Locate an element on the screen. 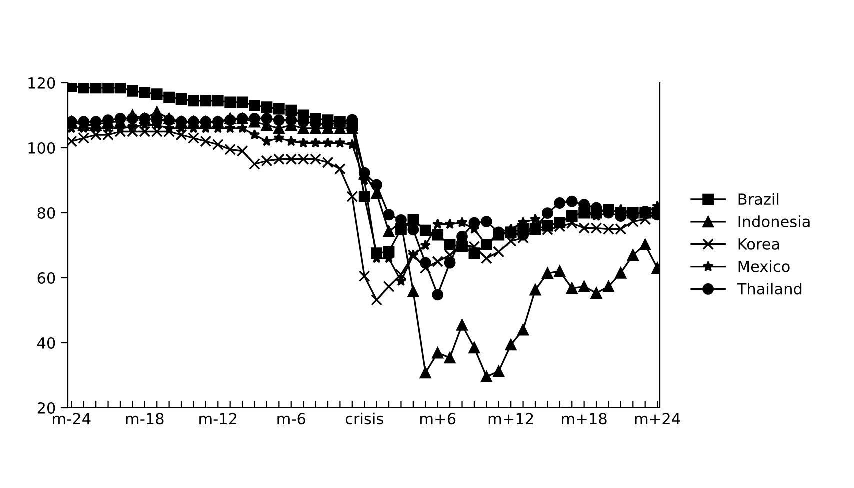  x-tick-label: m+12 is located at coordinates (511, 418).